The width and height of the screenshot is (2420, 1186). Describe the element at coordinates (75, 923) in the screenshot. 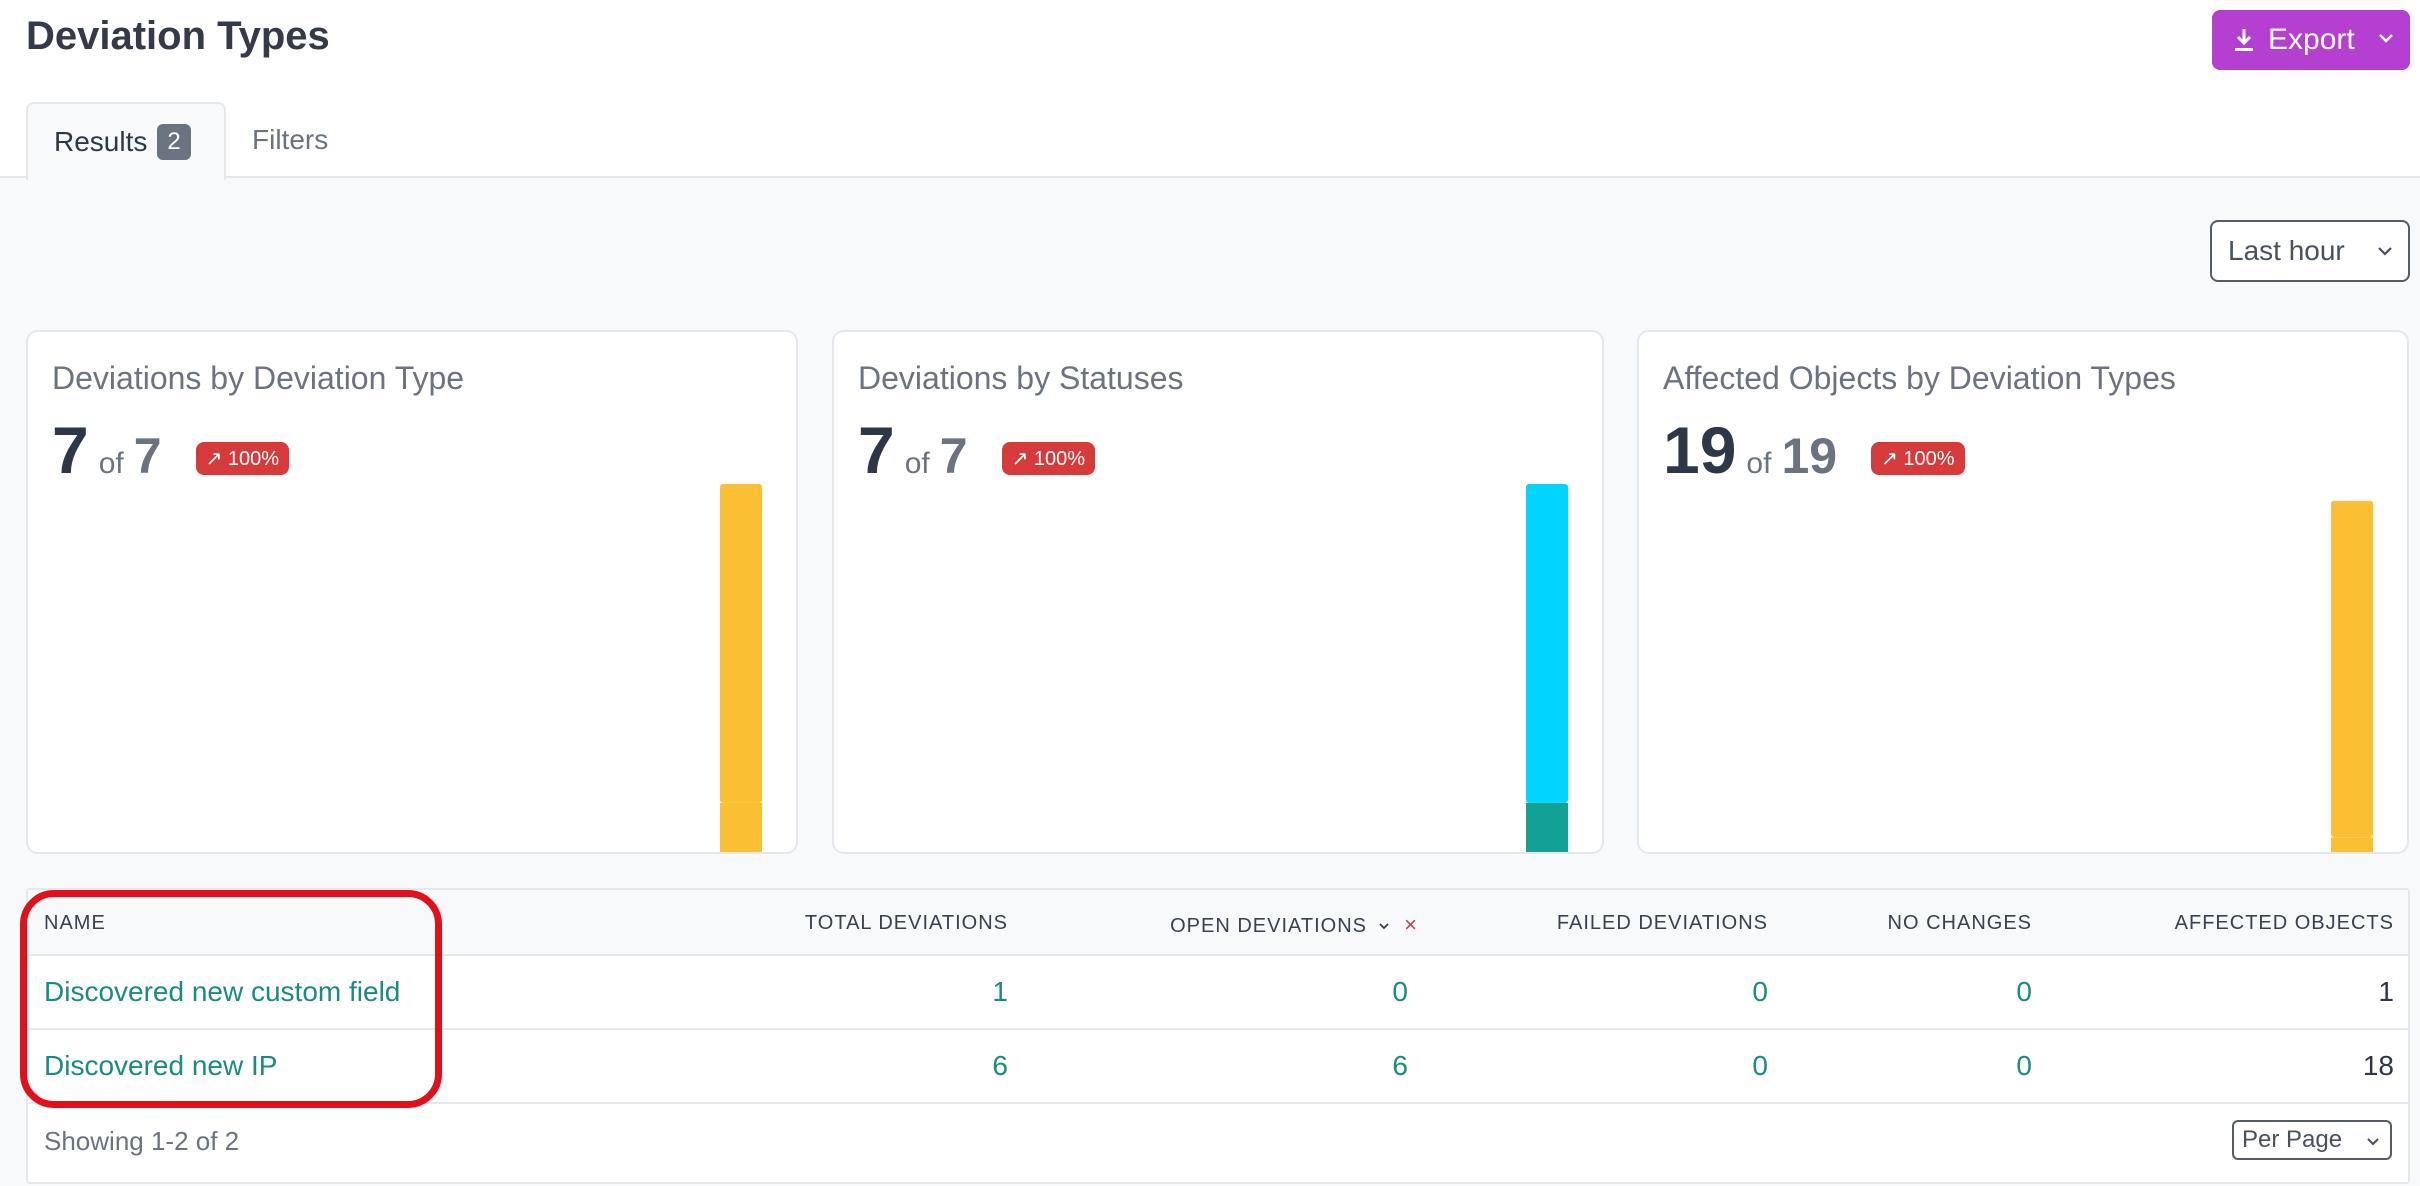

I see `header-name: NAME` at that location.